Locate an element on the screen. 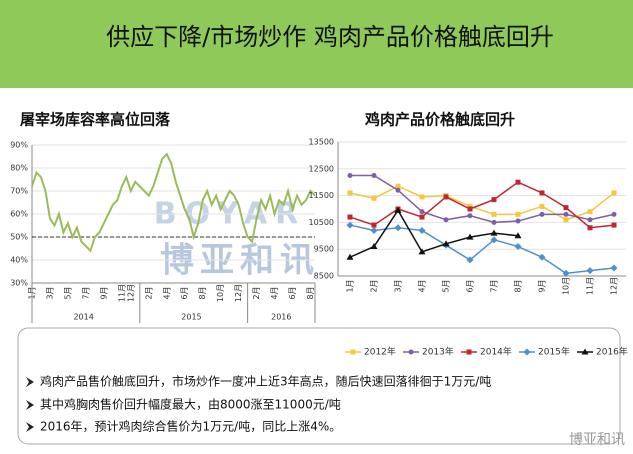  legend-label: 2012年 is located at coordinates (380, 352).